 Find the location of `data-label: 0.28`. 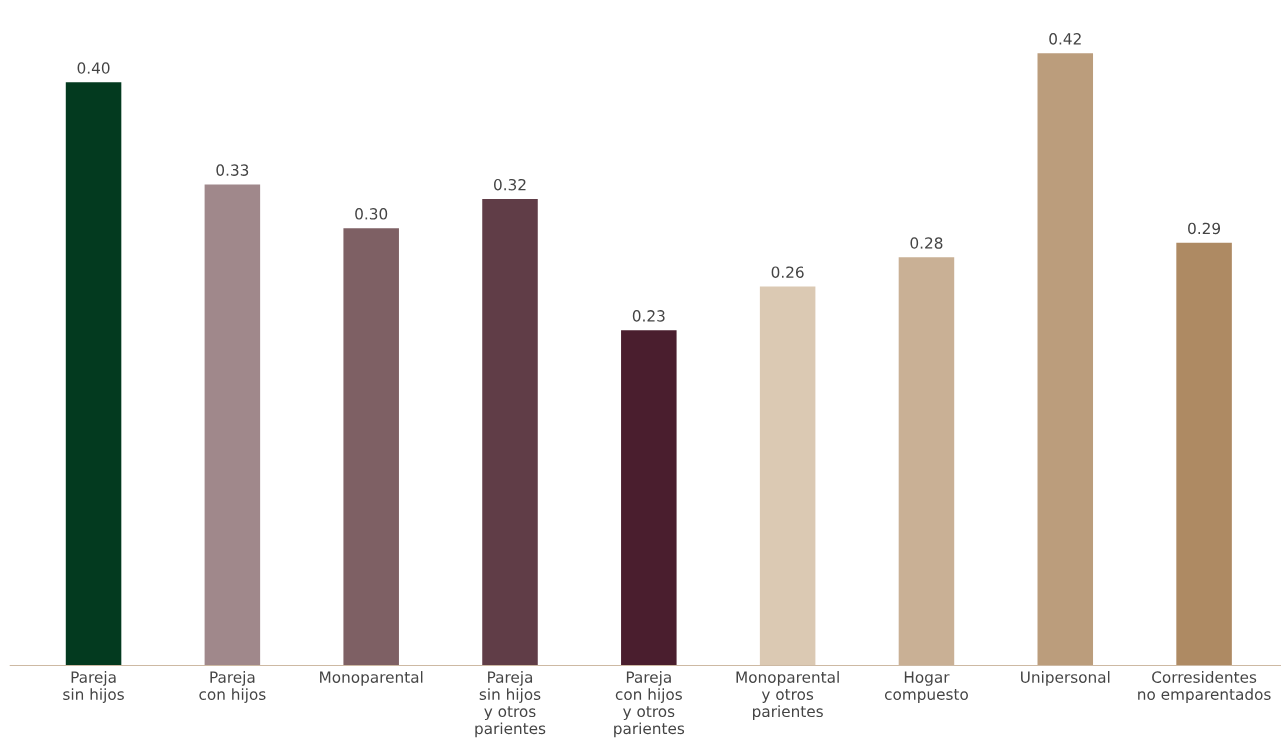

data-label: 0.28 is located at coordinates (926, 243).